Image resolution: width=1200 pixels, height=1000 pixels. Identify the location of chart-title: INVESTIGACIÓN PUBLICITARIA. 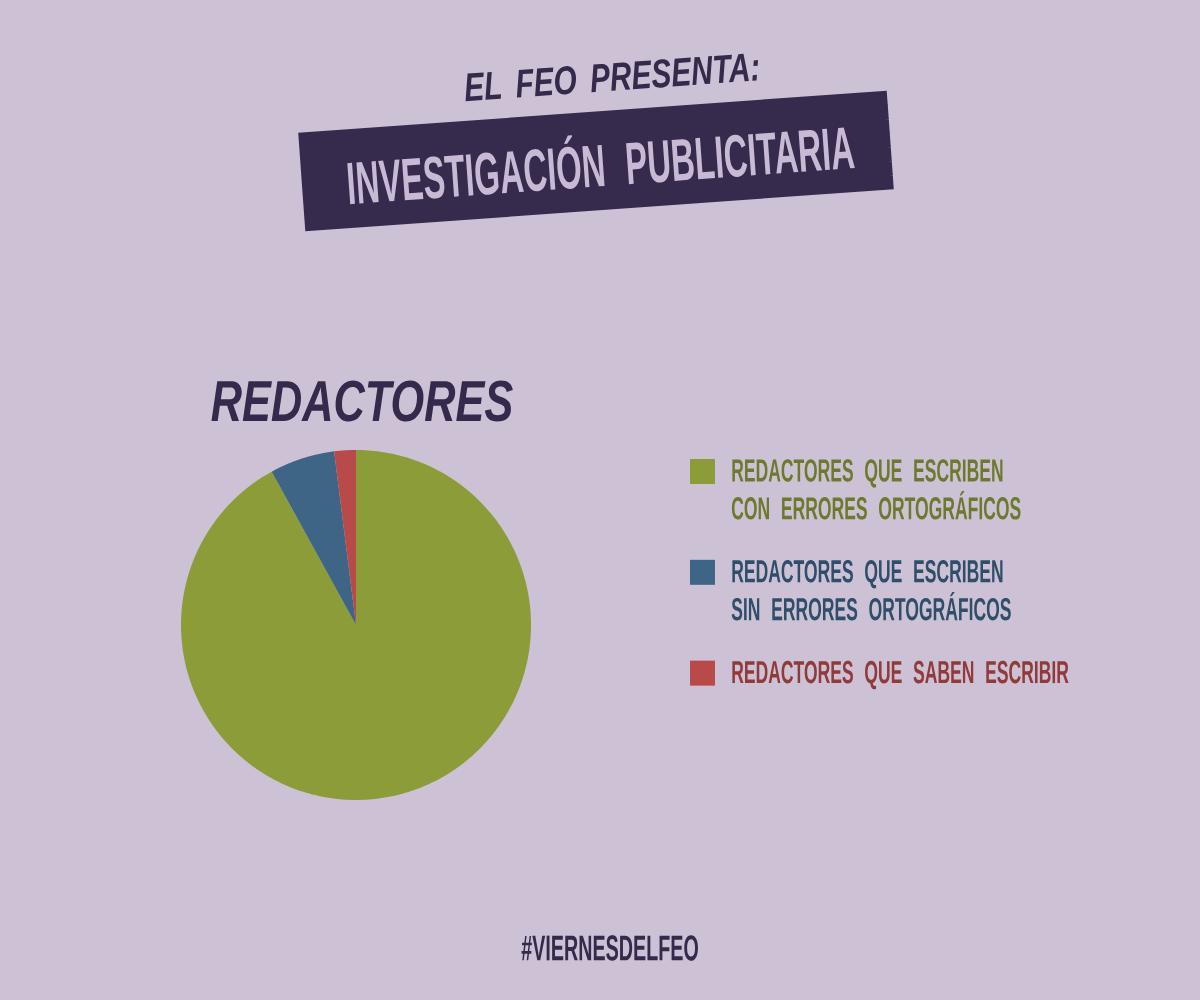
(601, 166).